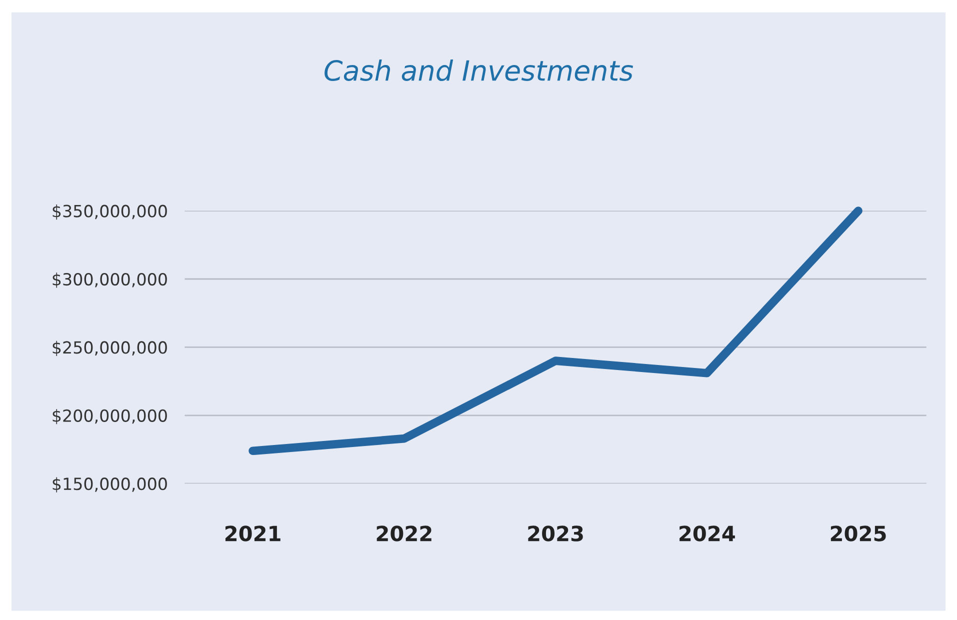 This screenshot has width=957, height=620. What do you see at coordinates (707, 534) in the screenshot?
I see `x-tick-label: 2024` at bounding box center [707, 534].